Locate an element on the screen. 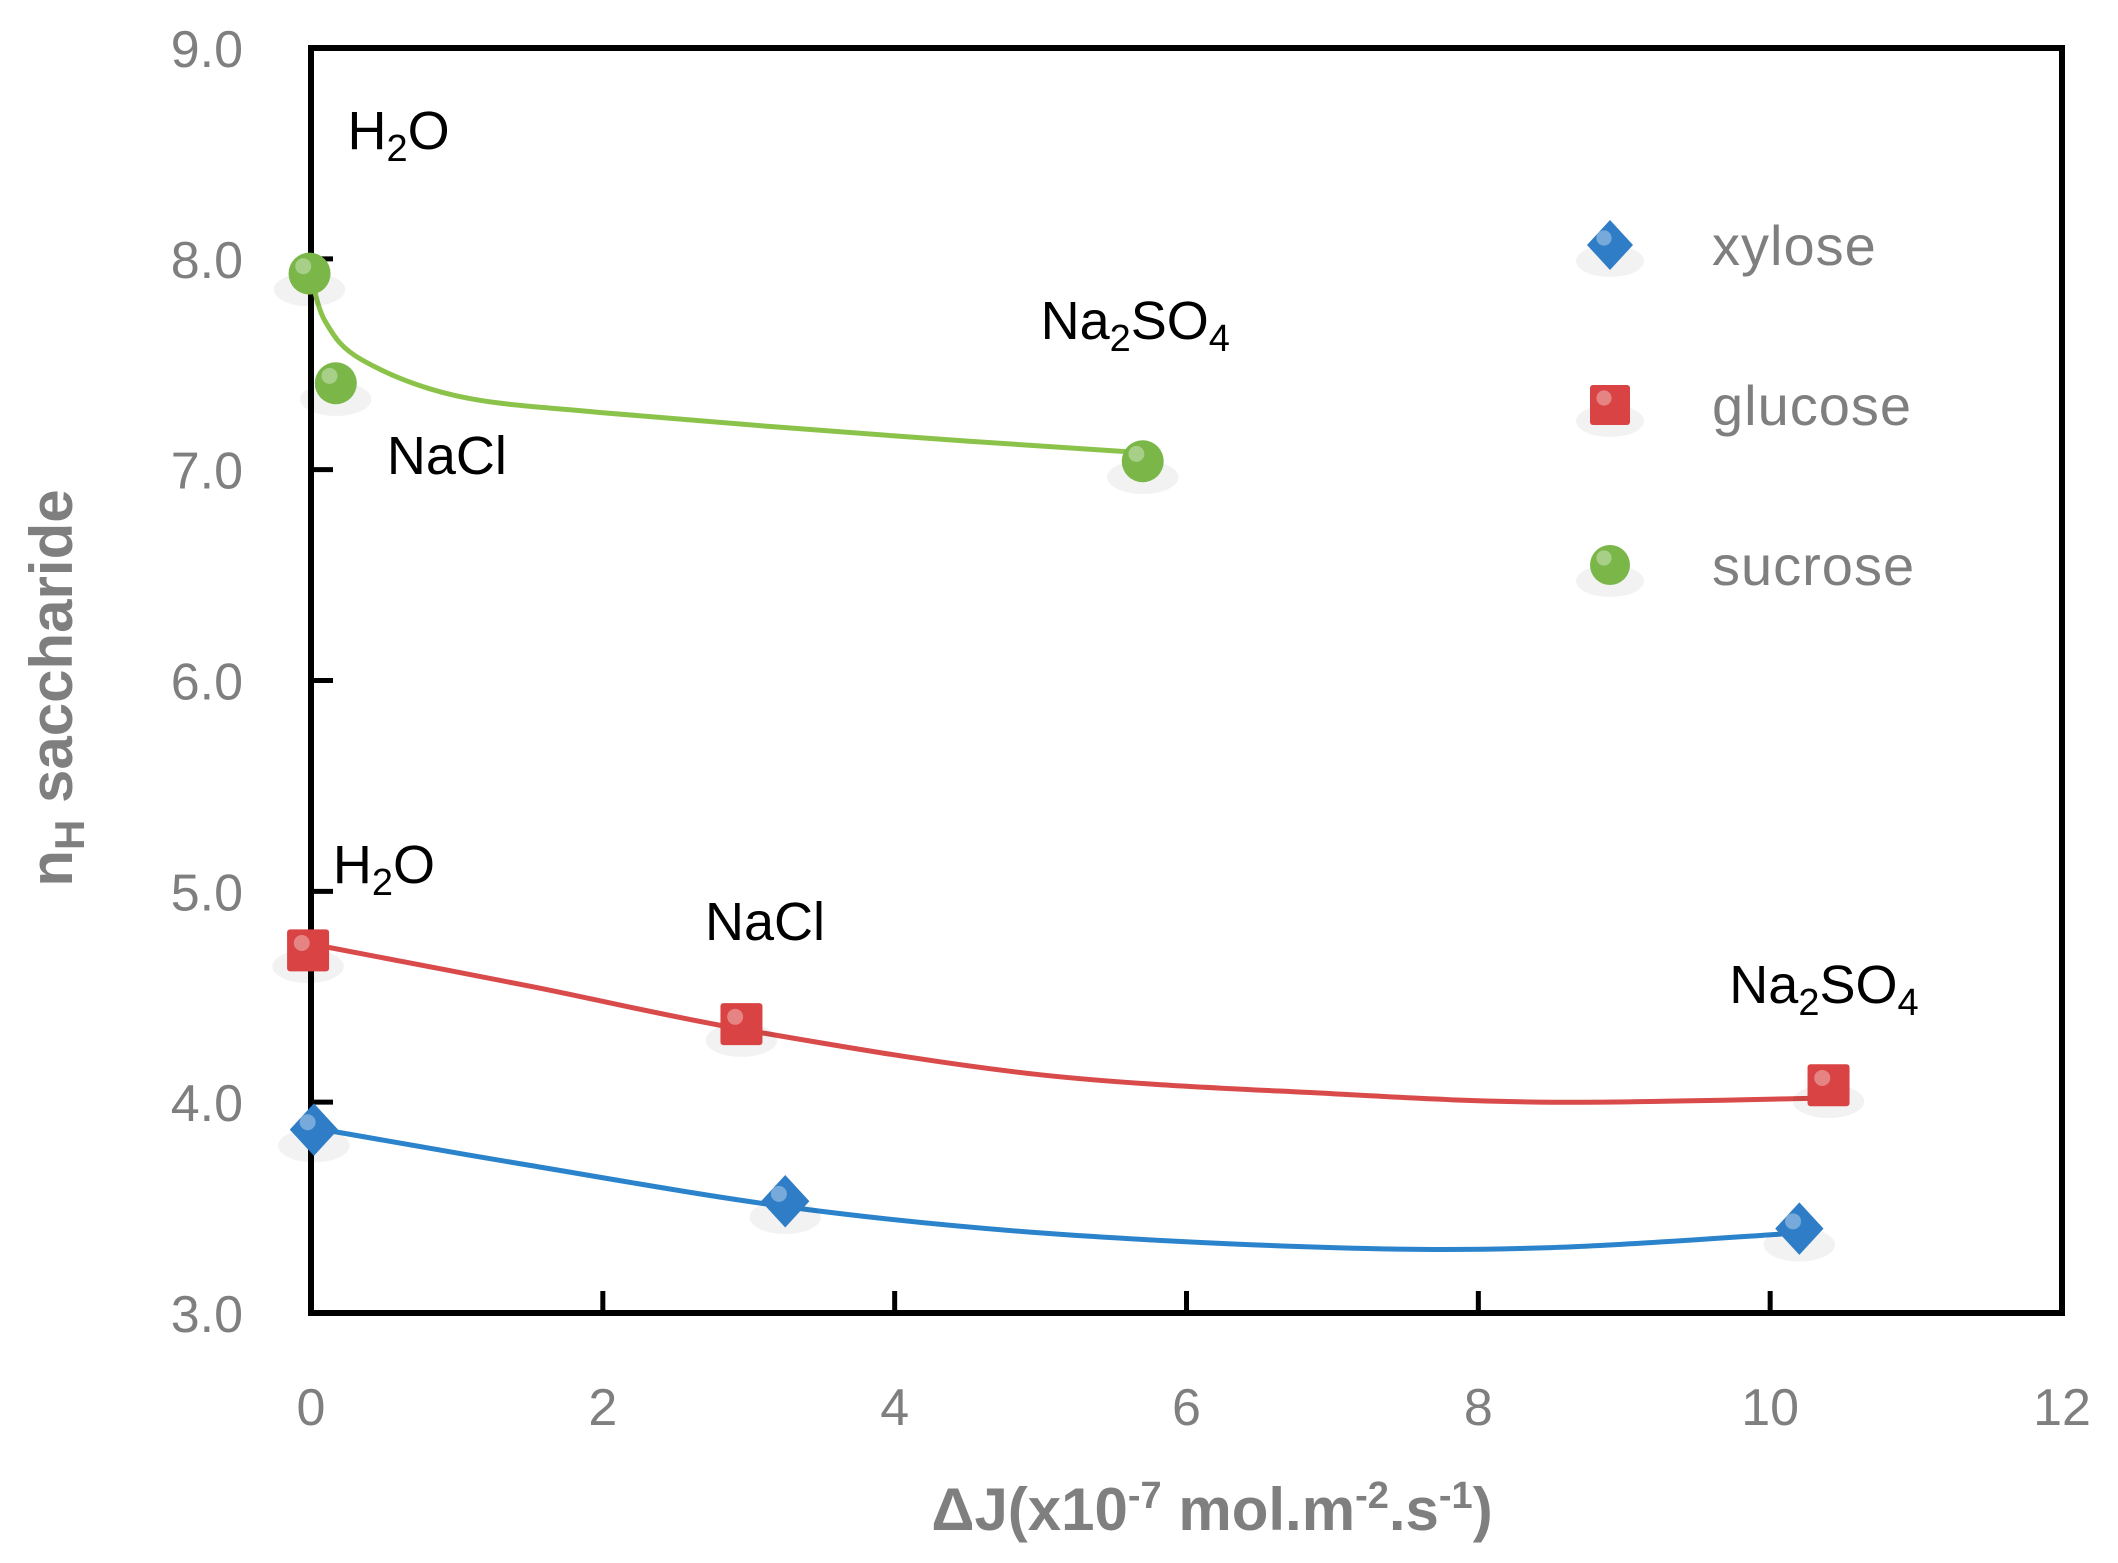 This screenshot has width=2118, height=1563. legend-glucose-label: glucose is located at coordinates (1812, 405).